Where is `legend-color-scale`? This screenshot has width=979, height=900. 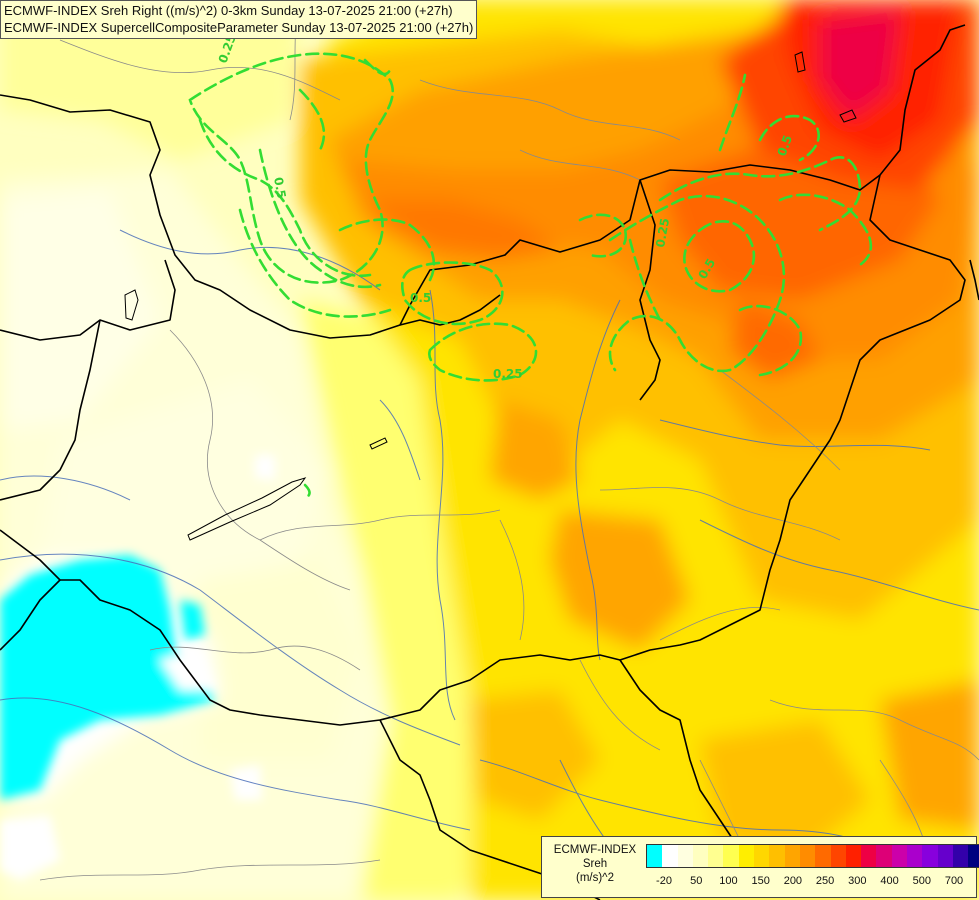 legend-color-scale is located at coordinates (812, 856).